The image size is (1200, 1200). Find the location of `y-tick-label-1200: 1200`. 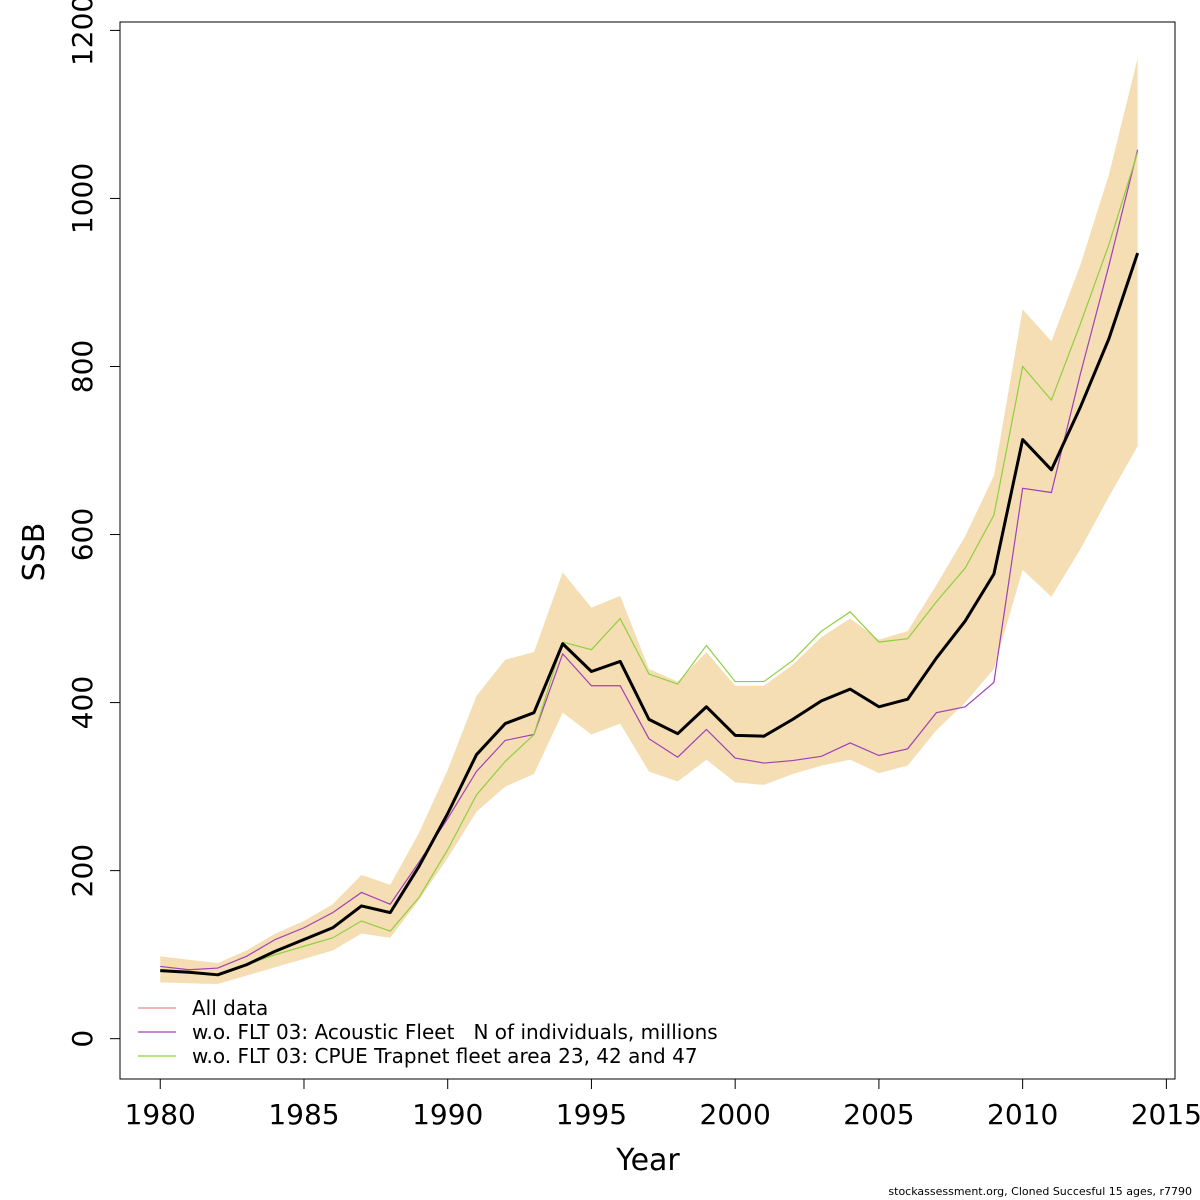

y-tick-label-1200: 1200 is located at coordinates (82, 33).